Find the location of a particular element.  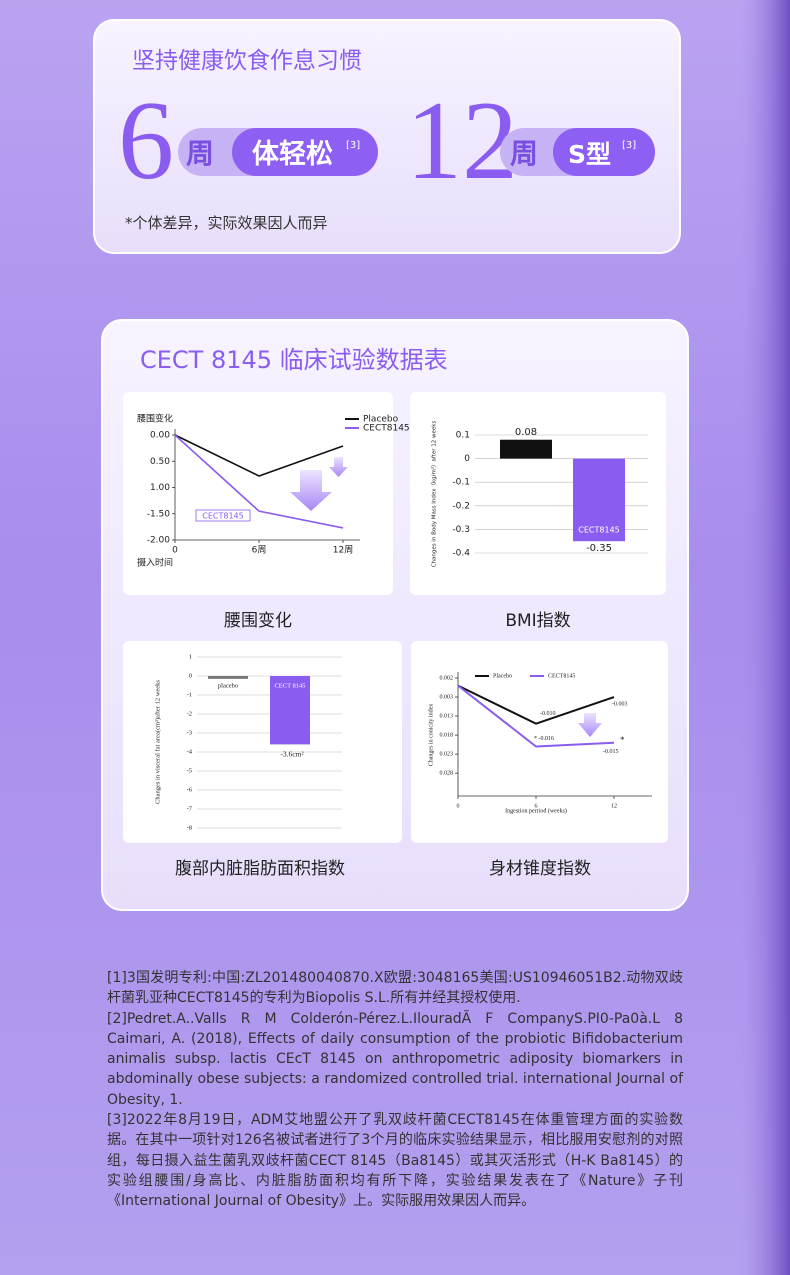

y-tick-label: -0.2 is located at coordinates (461, 506).